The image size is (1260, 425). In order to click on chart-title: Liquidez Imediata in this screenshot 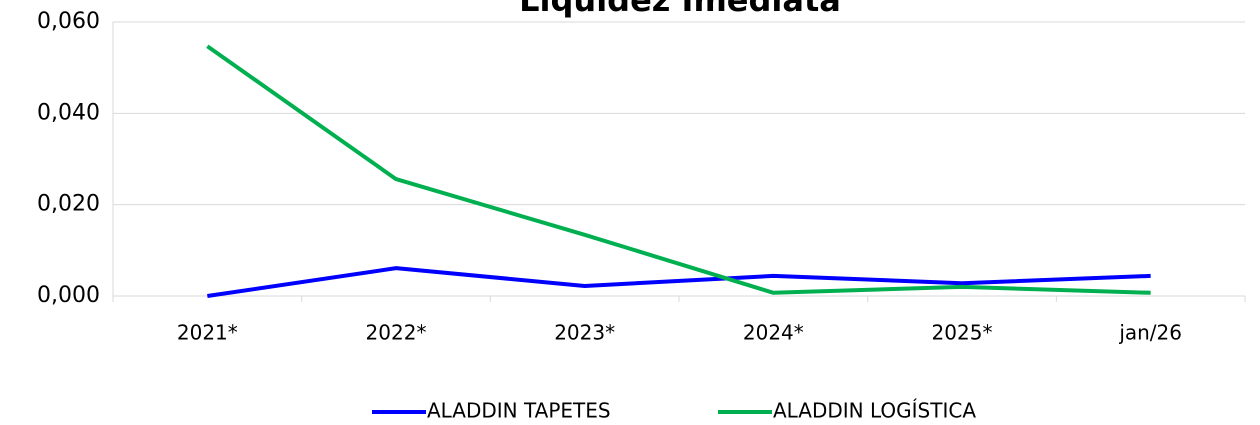, I will do `click(680, 9)`.